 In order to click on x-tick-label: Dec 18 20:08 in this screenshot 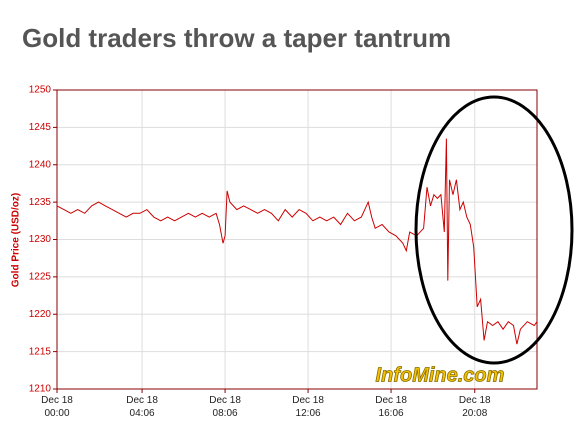, I will do `click(474, 407)`.